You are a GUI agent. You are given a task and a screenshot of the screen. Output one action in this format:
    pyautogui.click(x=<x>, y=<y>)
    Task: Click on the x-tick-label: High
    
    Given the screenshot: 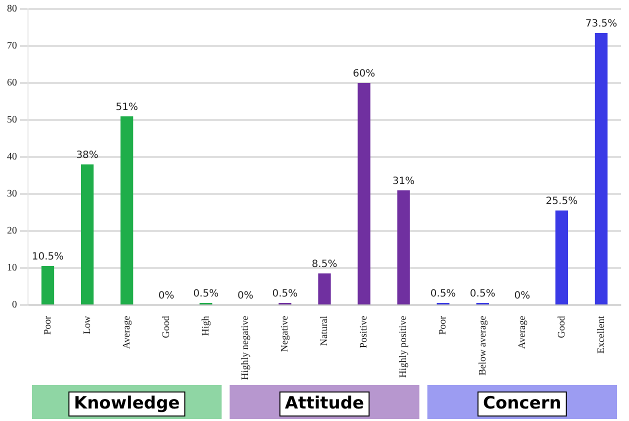 What is the action you would take?
    pyautogui.click(x=206, y=326)
    